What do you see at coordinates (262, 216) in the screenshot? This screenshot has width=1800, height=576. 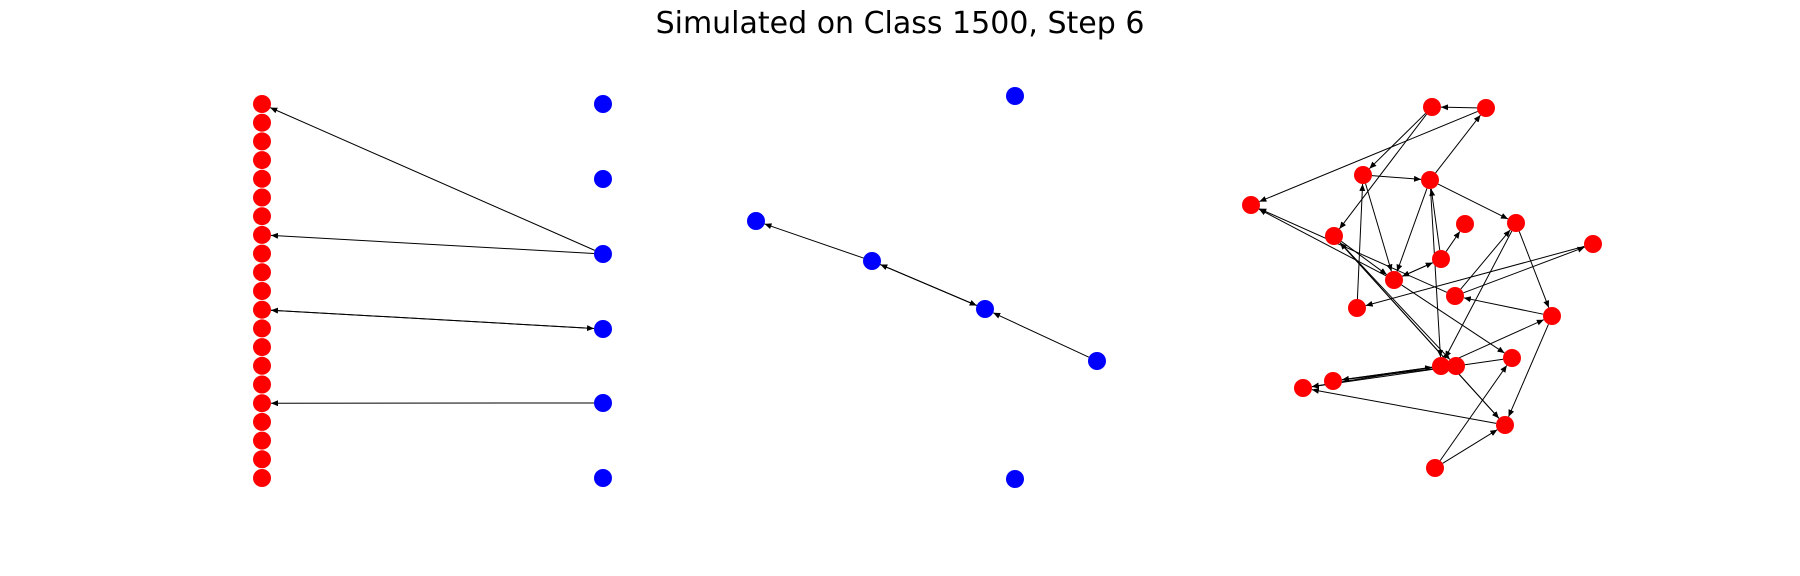 I see `node-r7` at bounding box center [262, 216].